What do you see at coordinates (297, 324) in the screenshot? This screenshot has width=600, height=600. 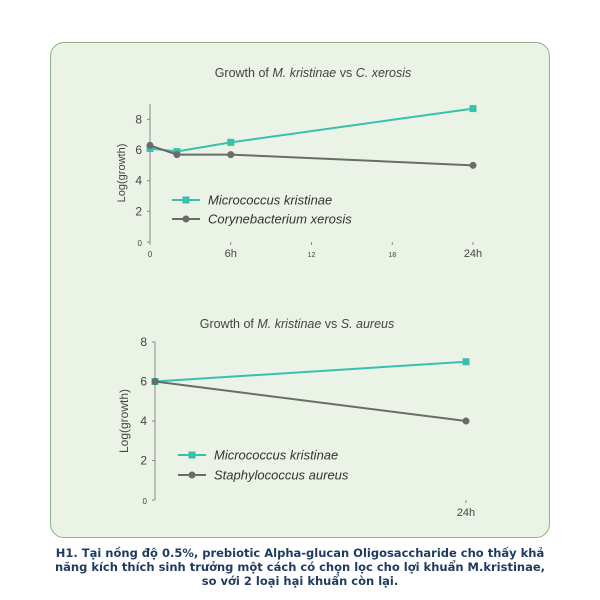 I see `chart-title: Growth of M. kristinae vs S. aureus` at bounding box center [297, 324].